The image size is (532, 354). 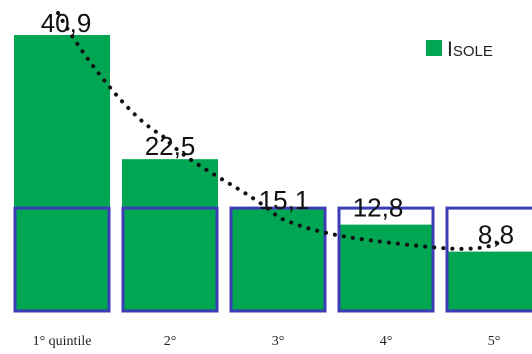 What do you see at coordinates (267, 341) in the screenshot?
I see `category-labels-group: 1° quintile 2° 3° 4° 5°` at bounding box center [267, 341].